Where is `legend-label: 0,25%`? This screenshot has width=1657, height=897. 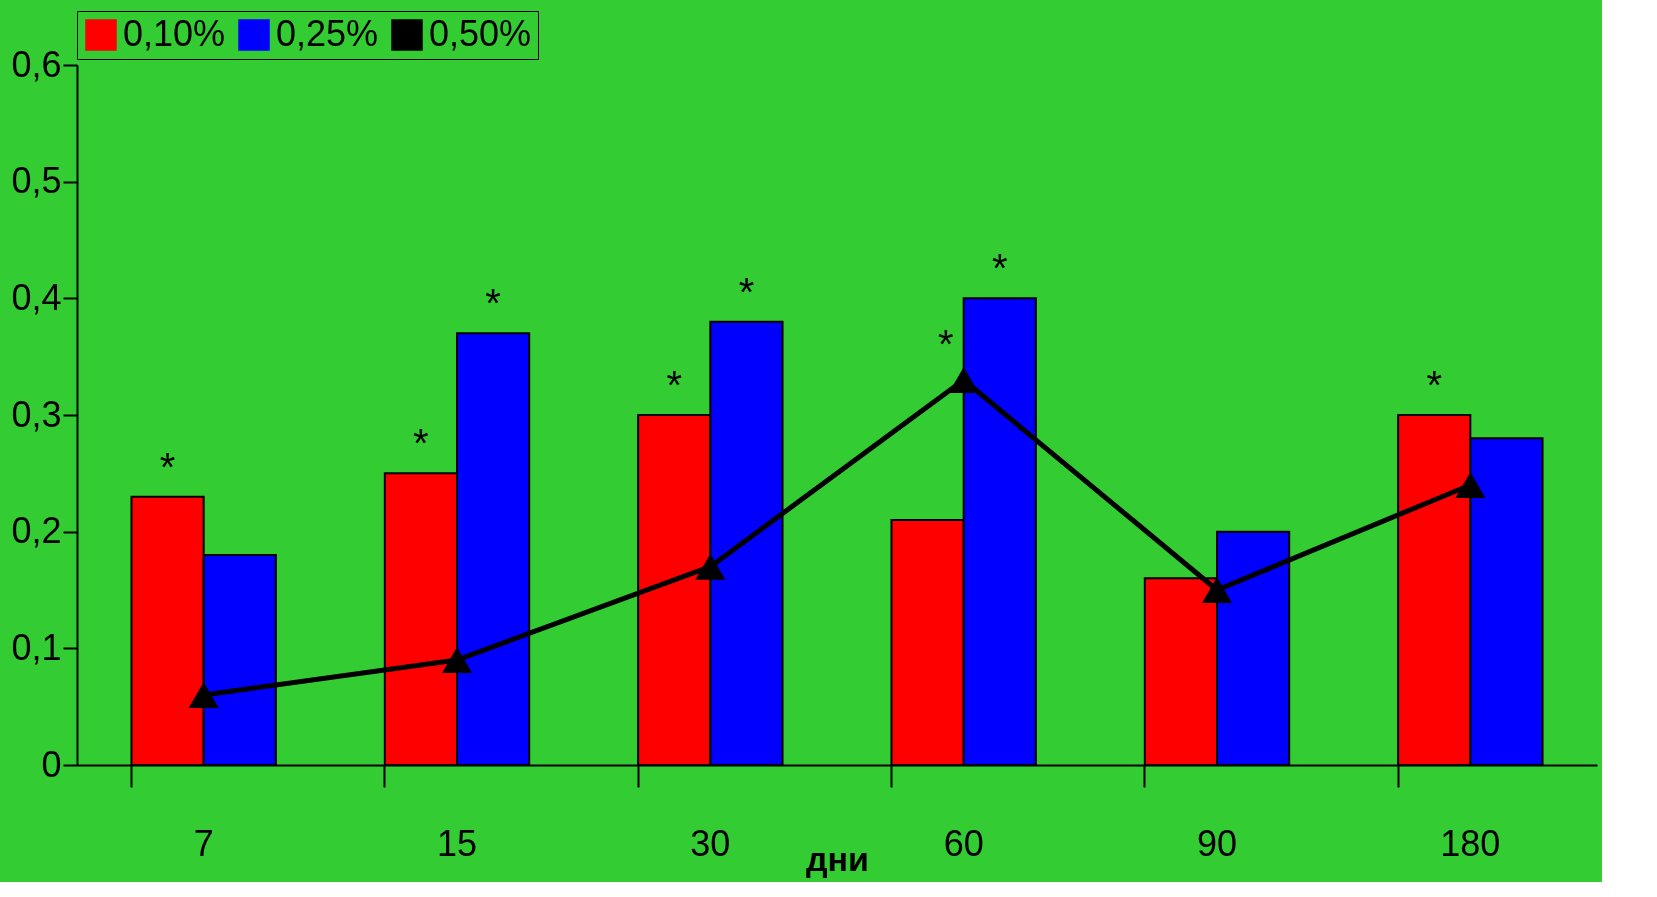
legend-label: 0,25% is located at coordinates (327, 33).